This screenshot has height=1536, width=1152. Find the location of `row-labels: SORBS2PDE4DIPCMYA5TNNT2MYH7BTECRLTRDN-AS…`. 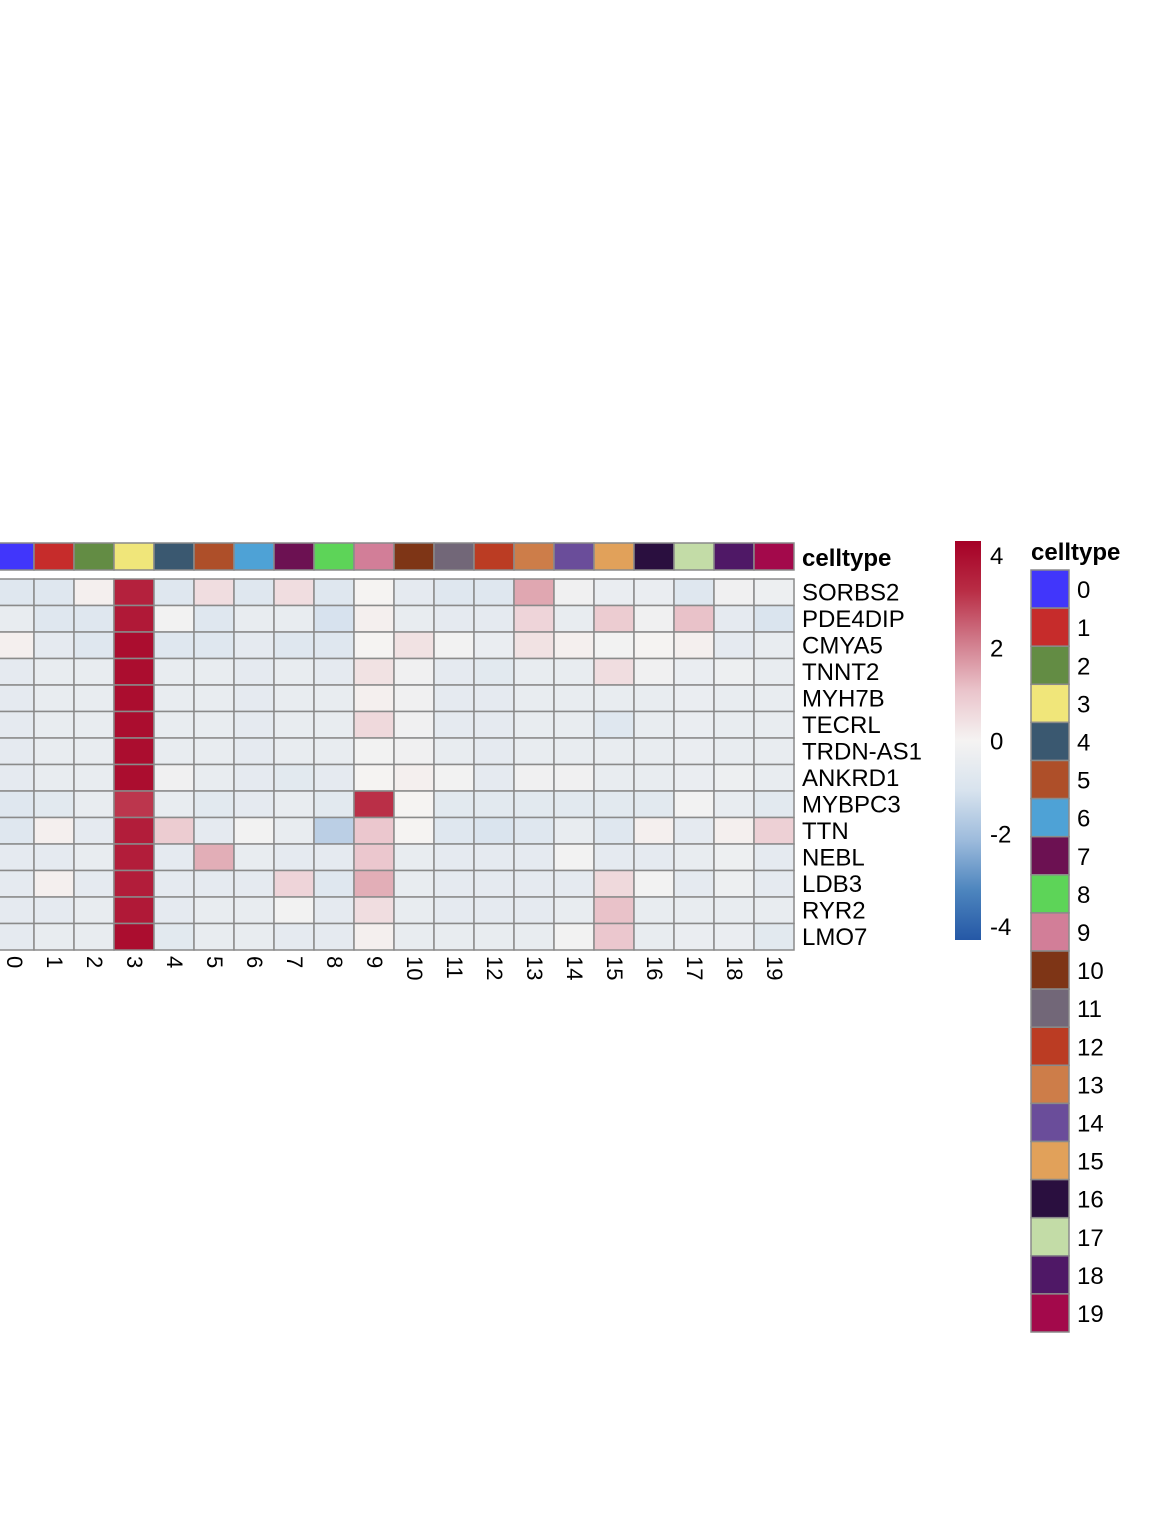

row-labels: SORBS2PDE4DIPCMYA5TNNT2MYH7BTECRLTRDN-AS… is located at coordinates (862, 765).